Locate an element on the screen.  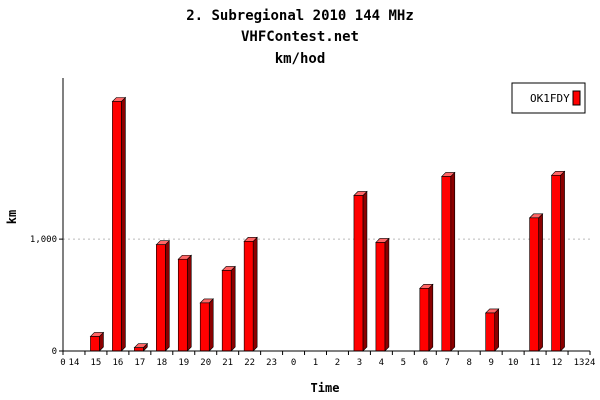
x-tick-label: 17 is located at coordinates (139, 363).